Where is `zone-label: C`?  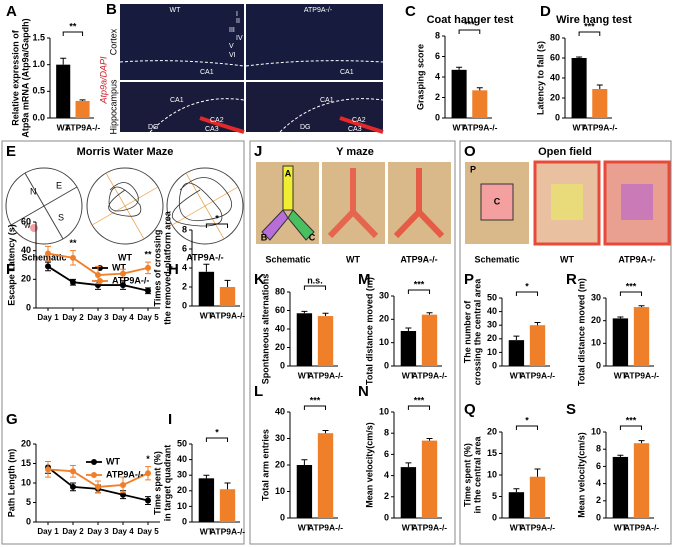 zone-label: C is located at coordinates (497, 201).